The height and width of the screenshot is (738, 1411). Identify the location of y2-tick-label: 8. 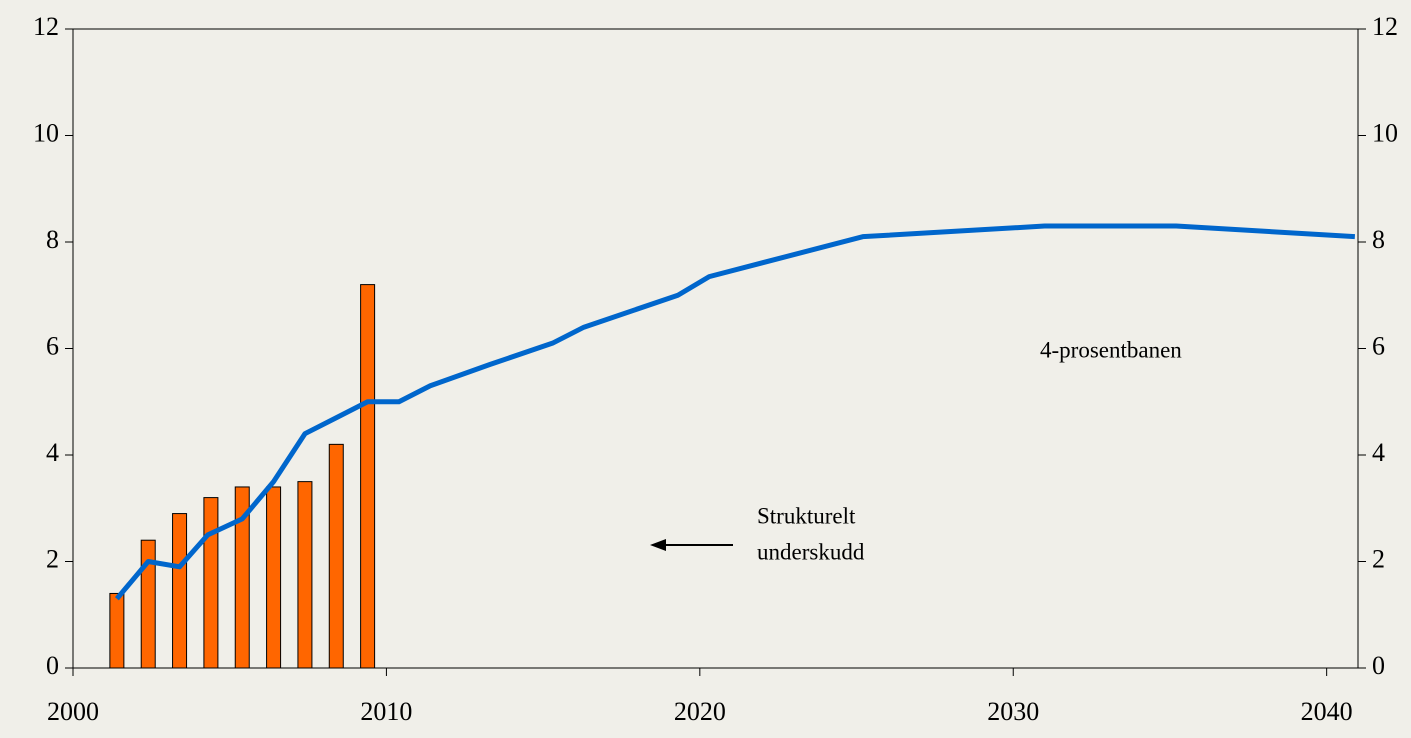
(1378, 239).